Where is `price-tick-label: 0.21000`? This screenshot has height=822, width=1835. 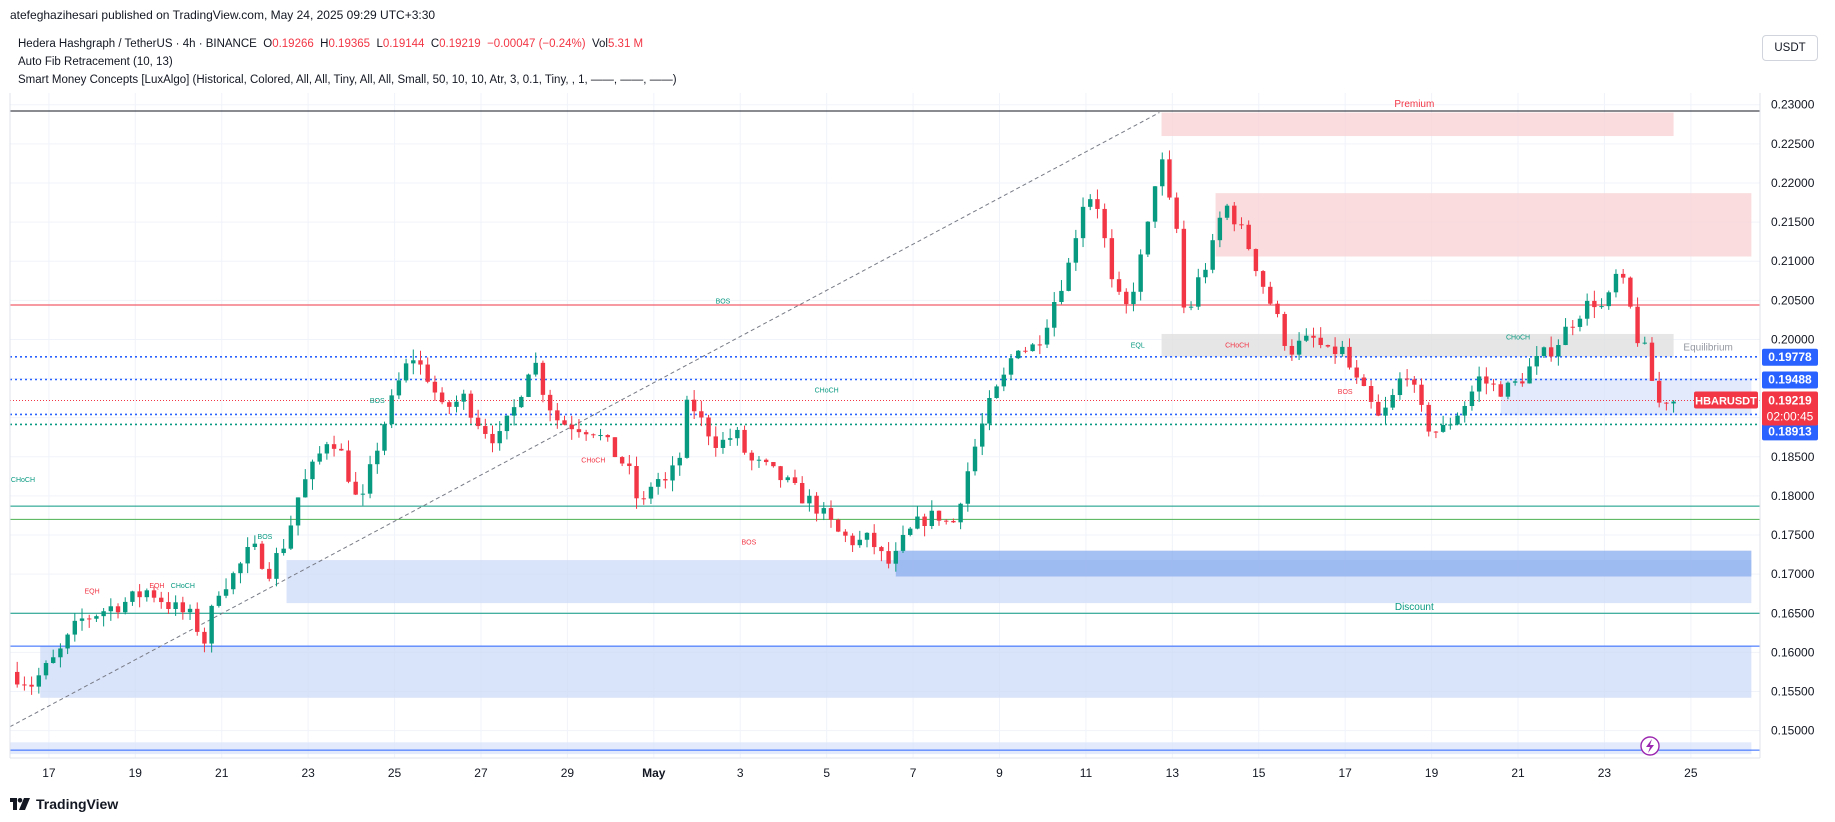
price-tick-label: 0.21000 is located at coordinates (1793, 261).